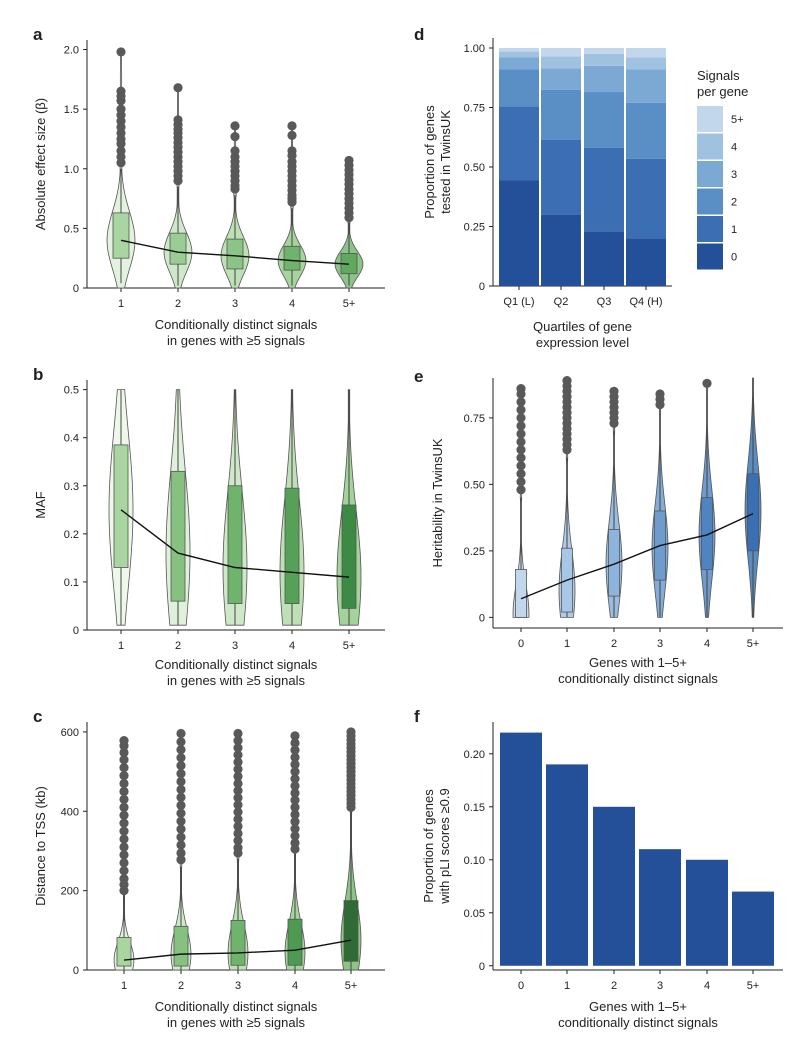  I want to click on x-axis-title: Quartiles of gene, so click(582, 326).